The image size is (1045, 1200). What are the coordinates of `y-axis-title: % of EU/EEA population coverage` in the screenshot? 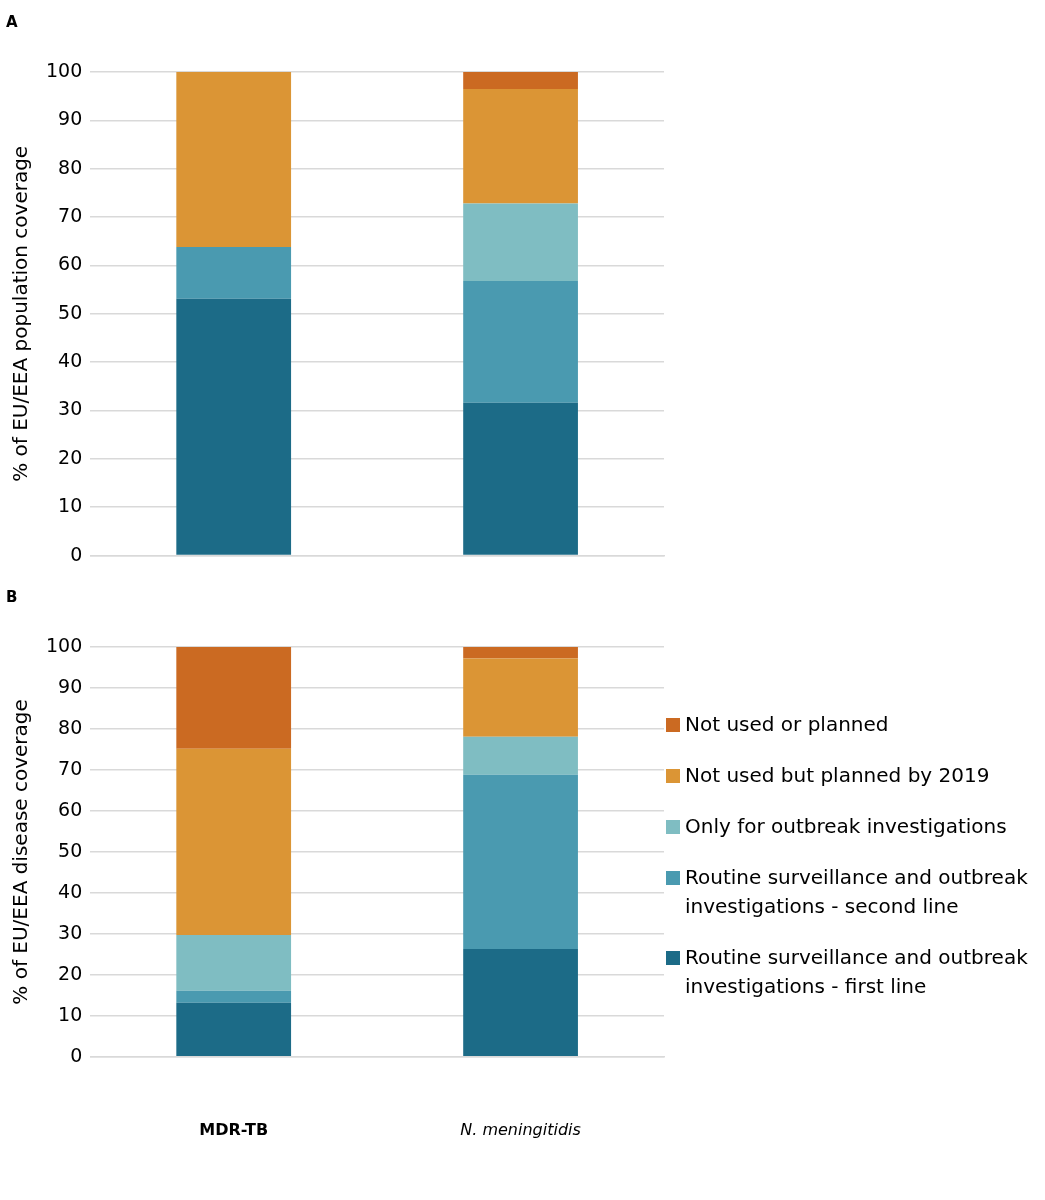 It's located at (20, 313).